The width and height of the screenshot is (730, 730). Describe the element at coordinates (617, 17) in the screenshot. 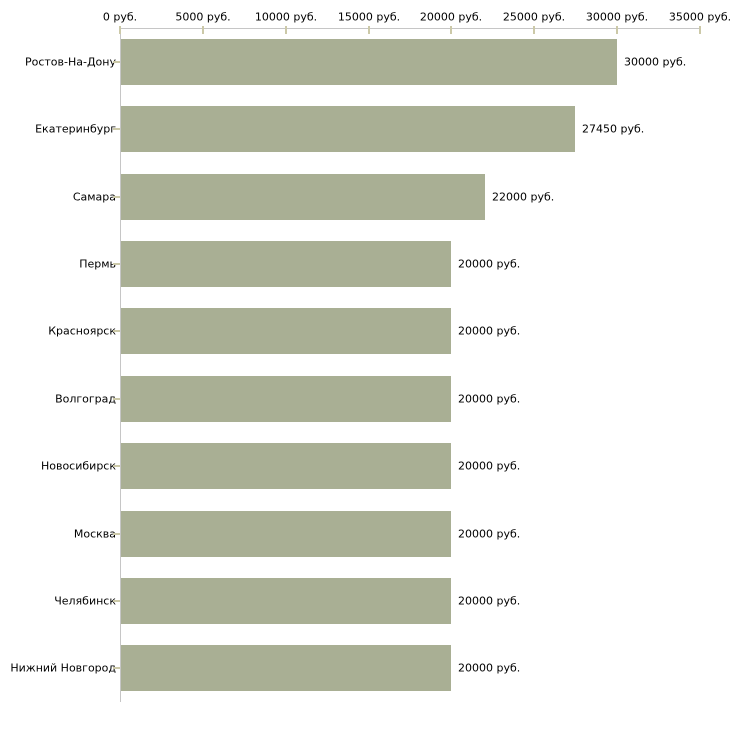

I see `x-tick-label: 30000 руб.` at that location.